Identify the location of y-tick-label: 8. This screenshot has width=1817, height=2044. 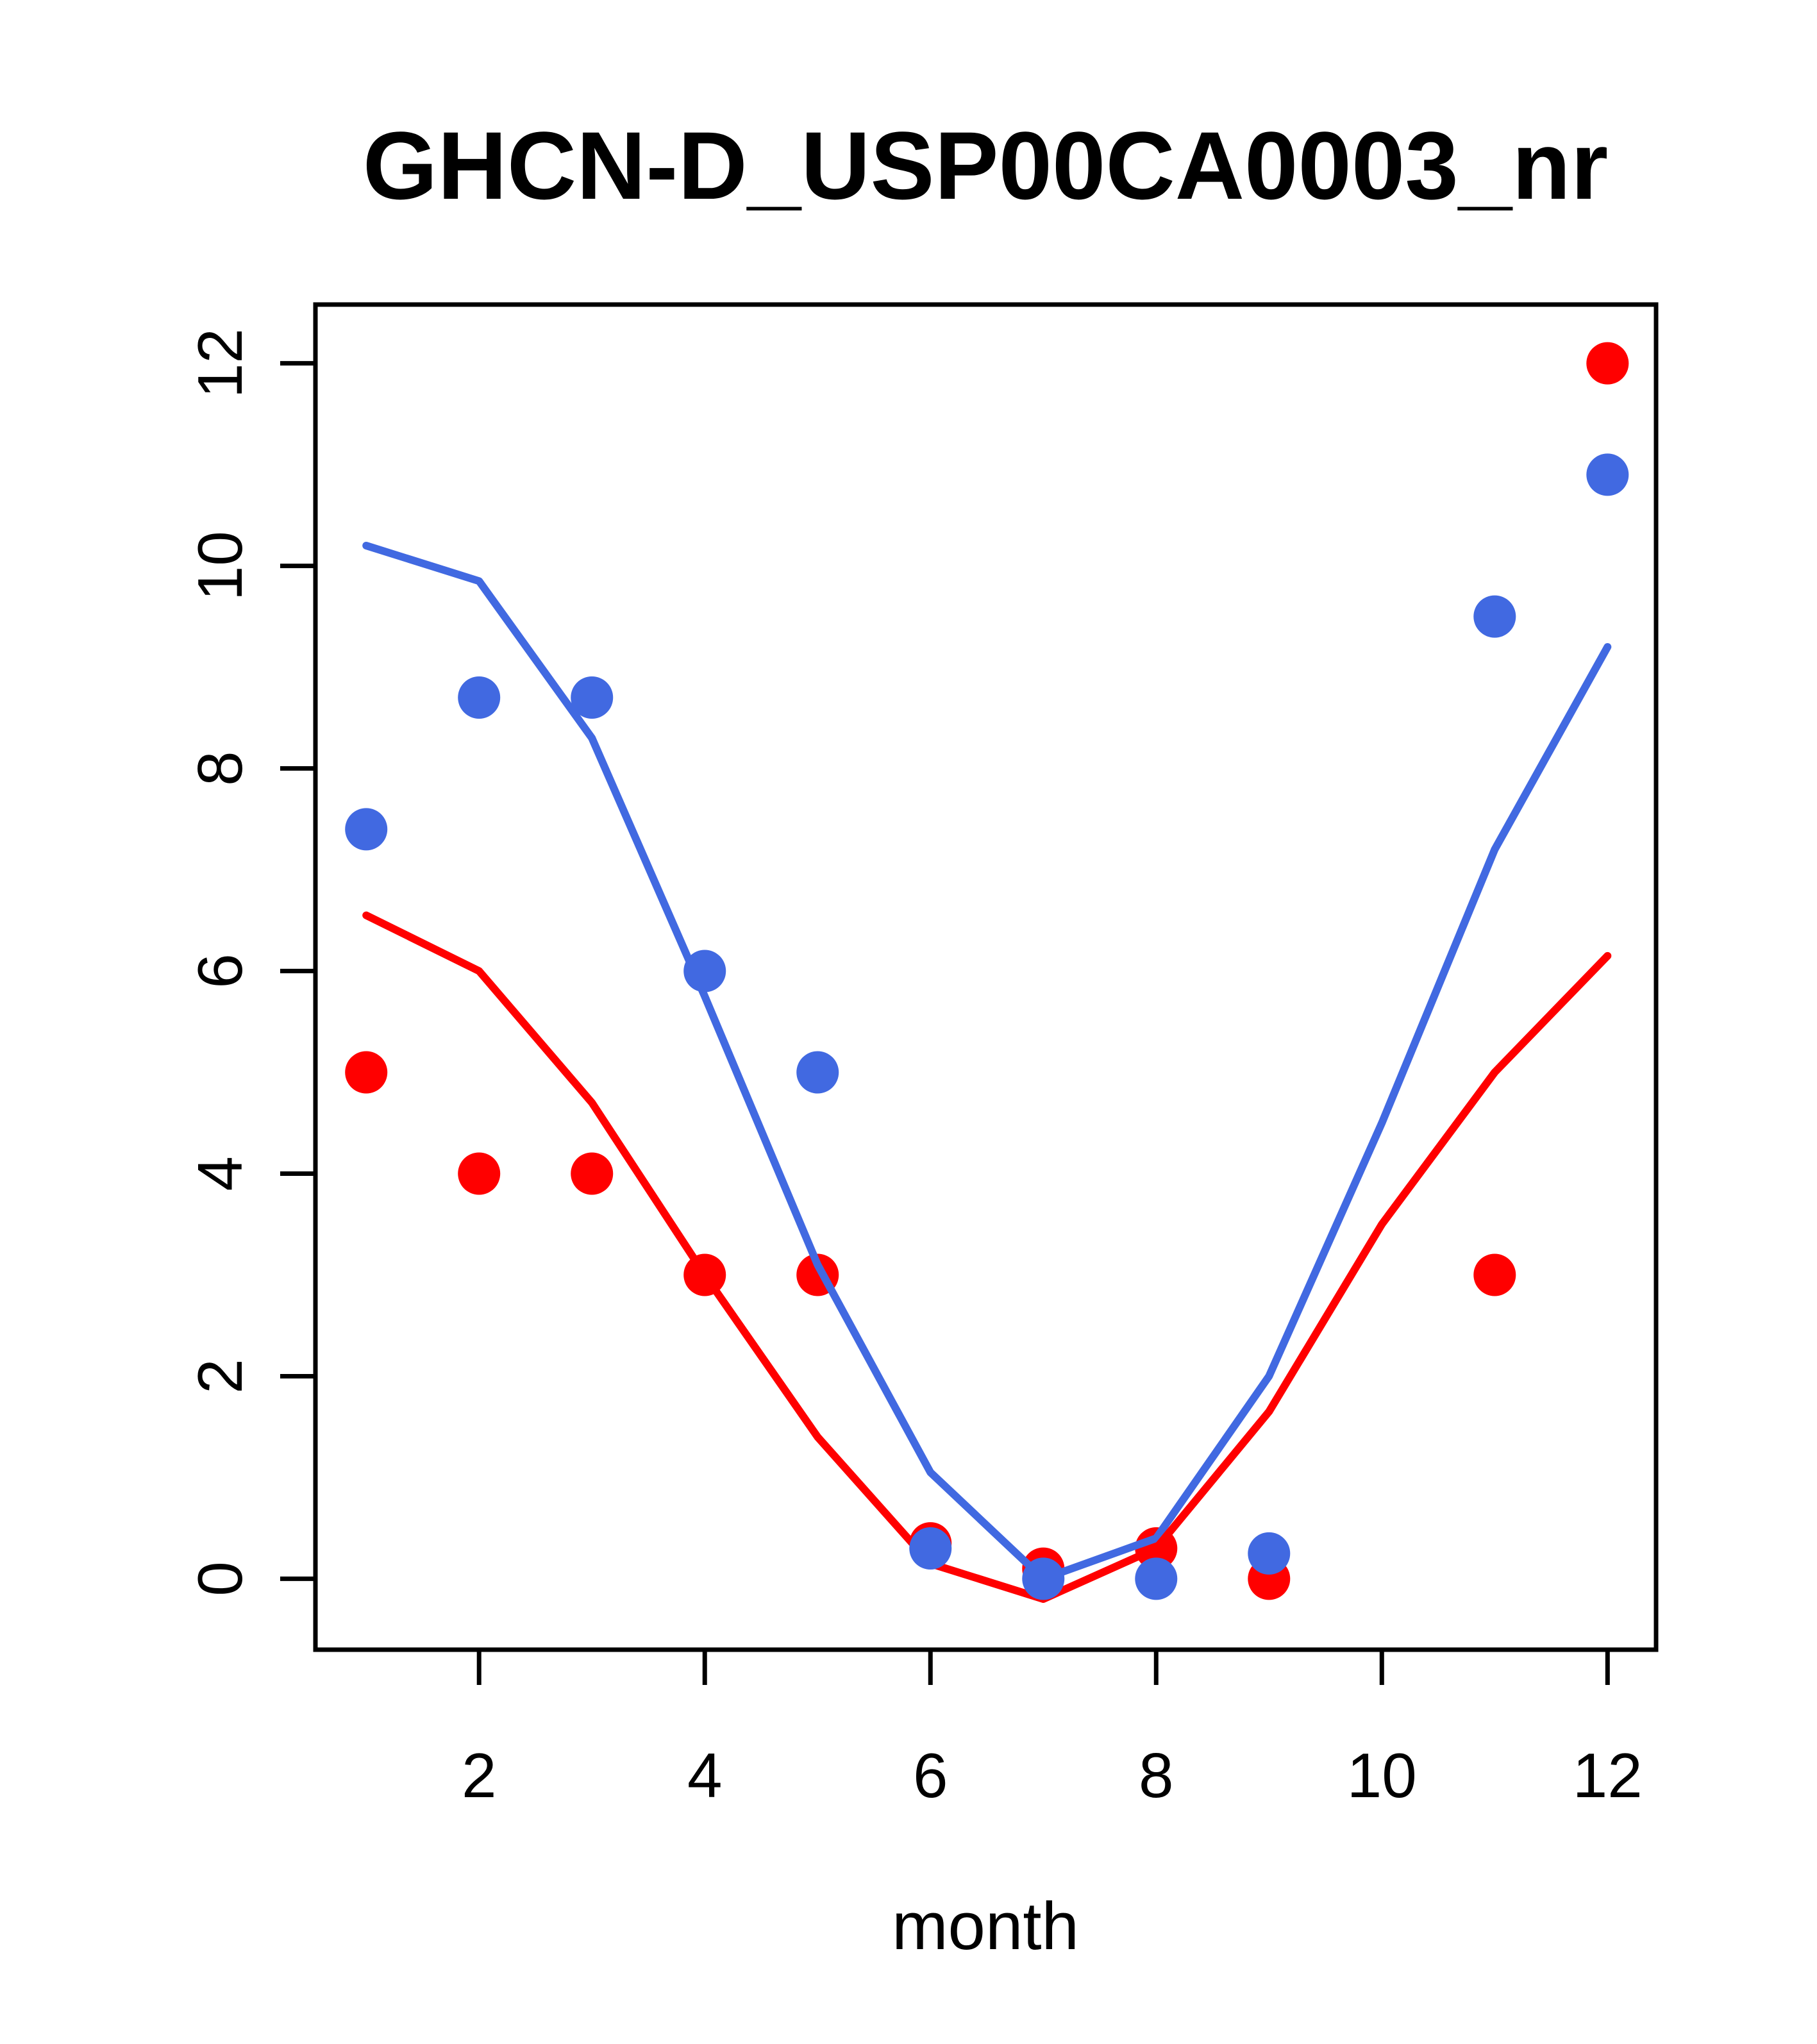
(220, 768).